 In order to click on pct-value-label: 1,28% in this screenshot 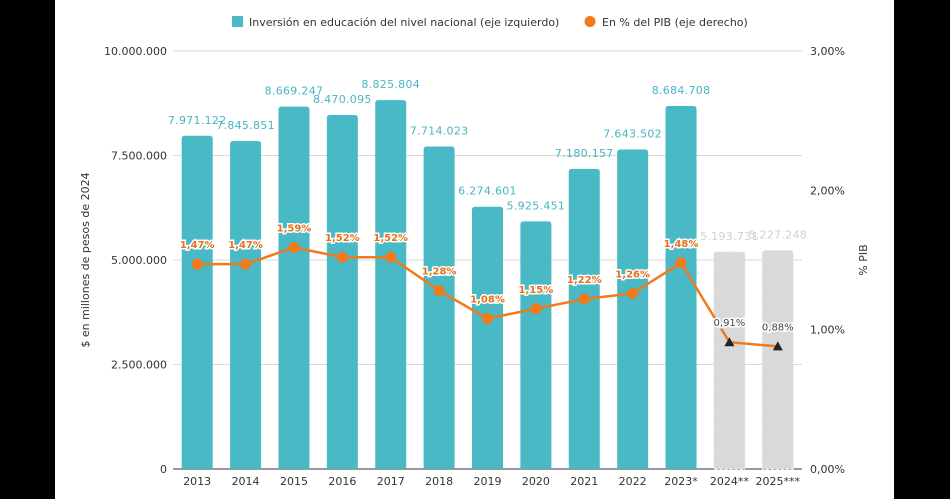, I will do `click(439, 272)`.